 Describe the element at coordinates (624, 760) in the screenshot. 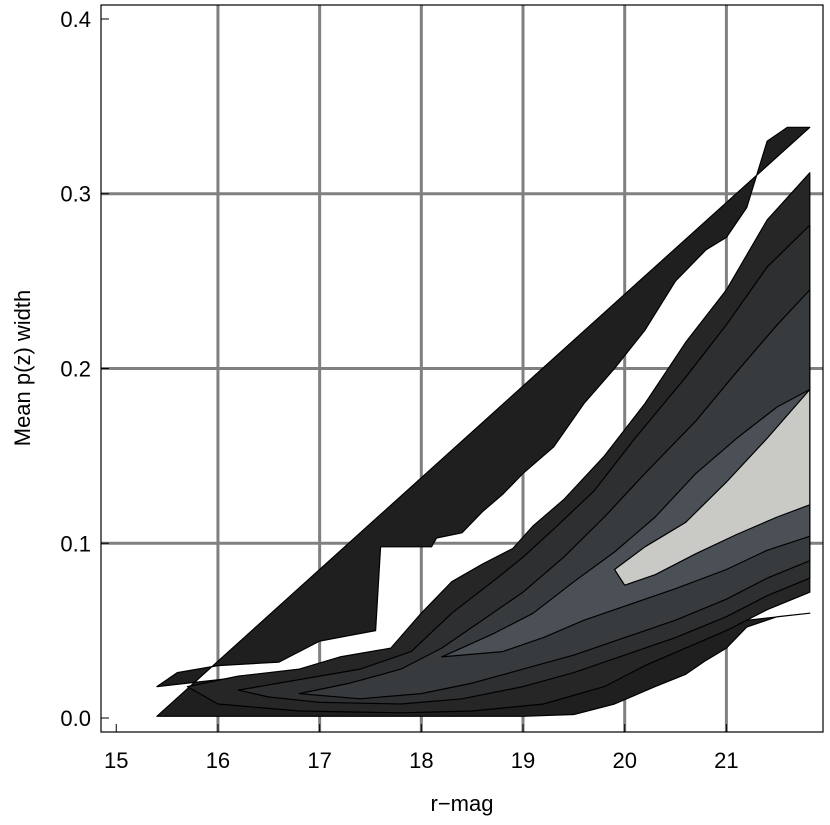

I see `x-tick-label: 20` at that location.